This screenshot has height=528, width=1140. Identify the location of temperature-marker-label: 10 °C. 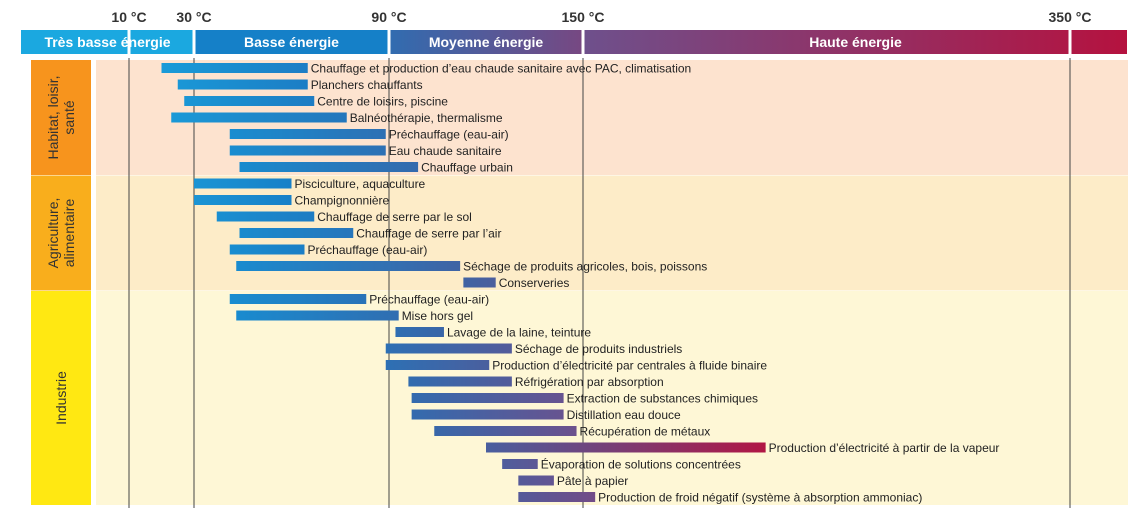
(128, 17).